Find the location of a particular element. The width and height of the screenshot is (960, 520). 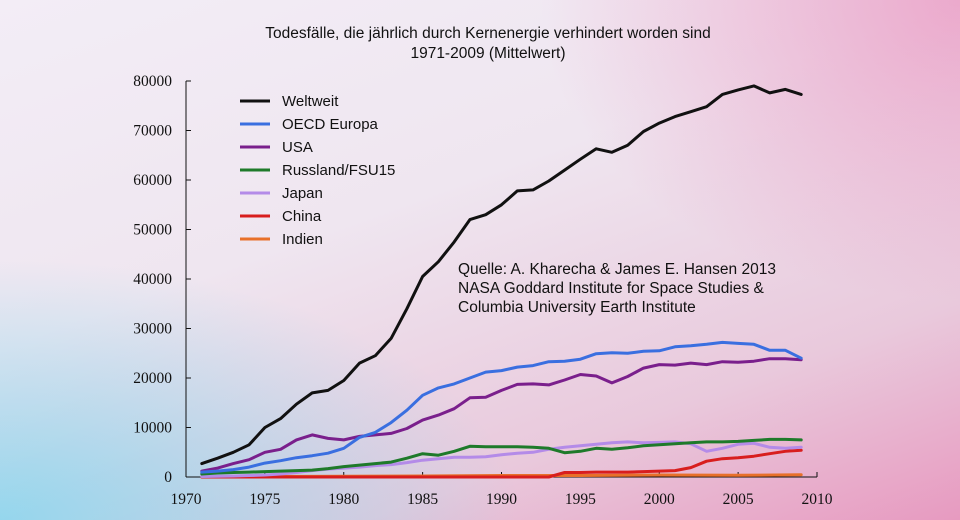

x-tick-label: 2000 is located at coordinates (659, 499).